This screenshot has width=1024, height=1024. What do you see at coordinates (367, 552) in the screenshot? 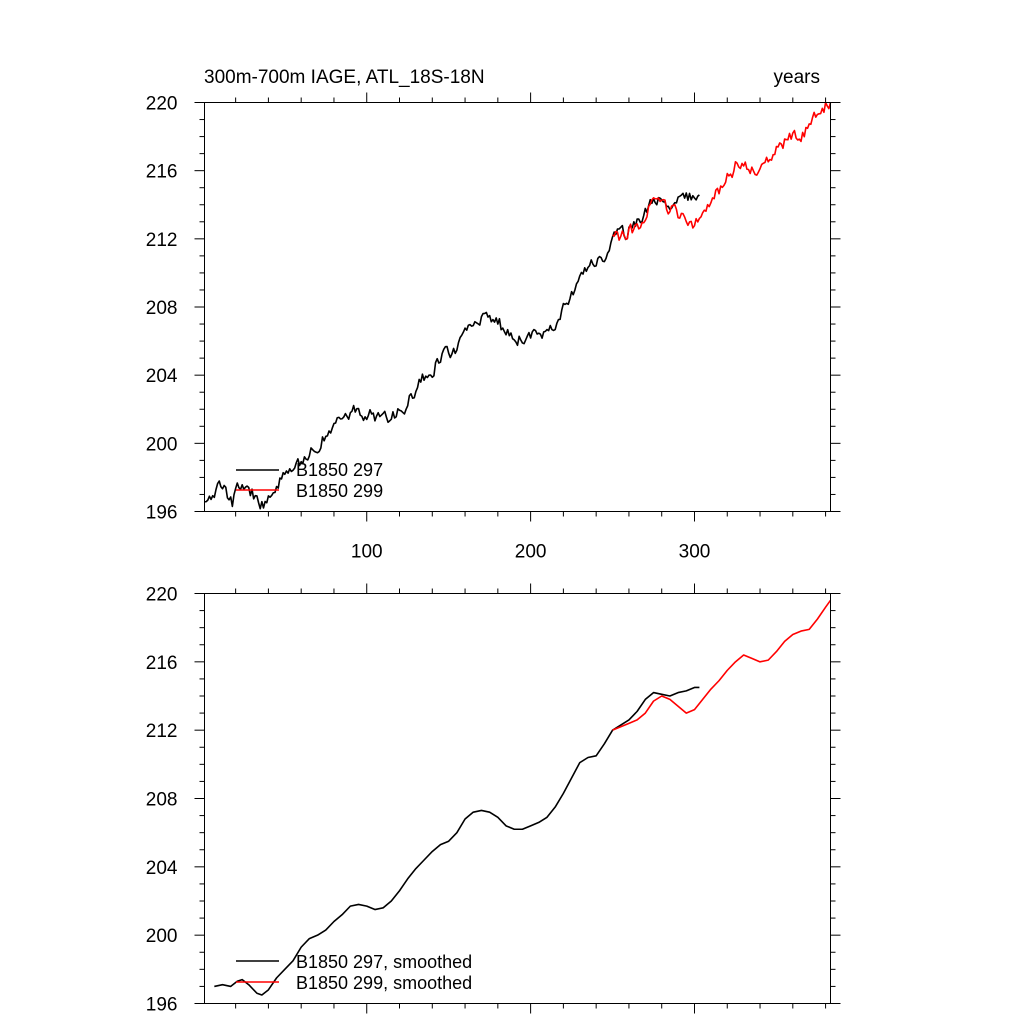
I see `x-tick-label: 100` at bounding box center [367, 552].